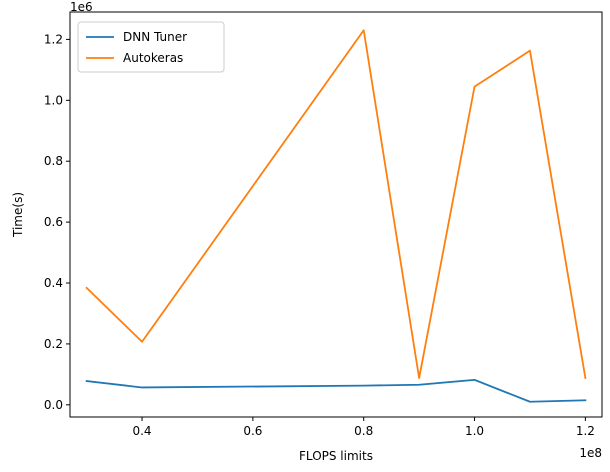 The image size is (610, 472). What do you see at coordinates (53, 100) in the screenshot?
I see `y-tick-label: 1.0` at bounding box center [53, 100].